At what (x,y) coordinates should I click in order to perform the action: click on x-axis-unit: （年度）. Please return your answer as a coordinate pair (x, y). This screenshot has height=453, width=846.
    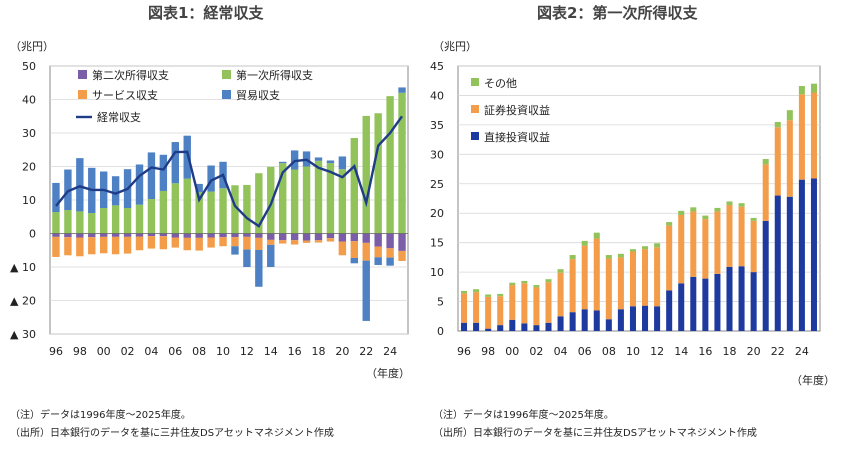
    Looking at the image, I should click on (388, 373).